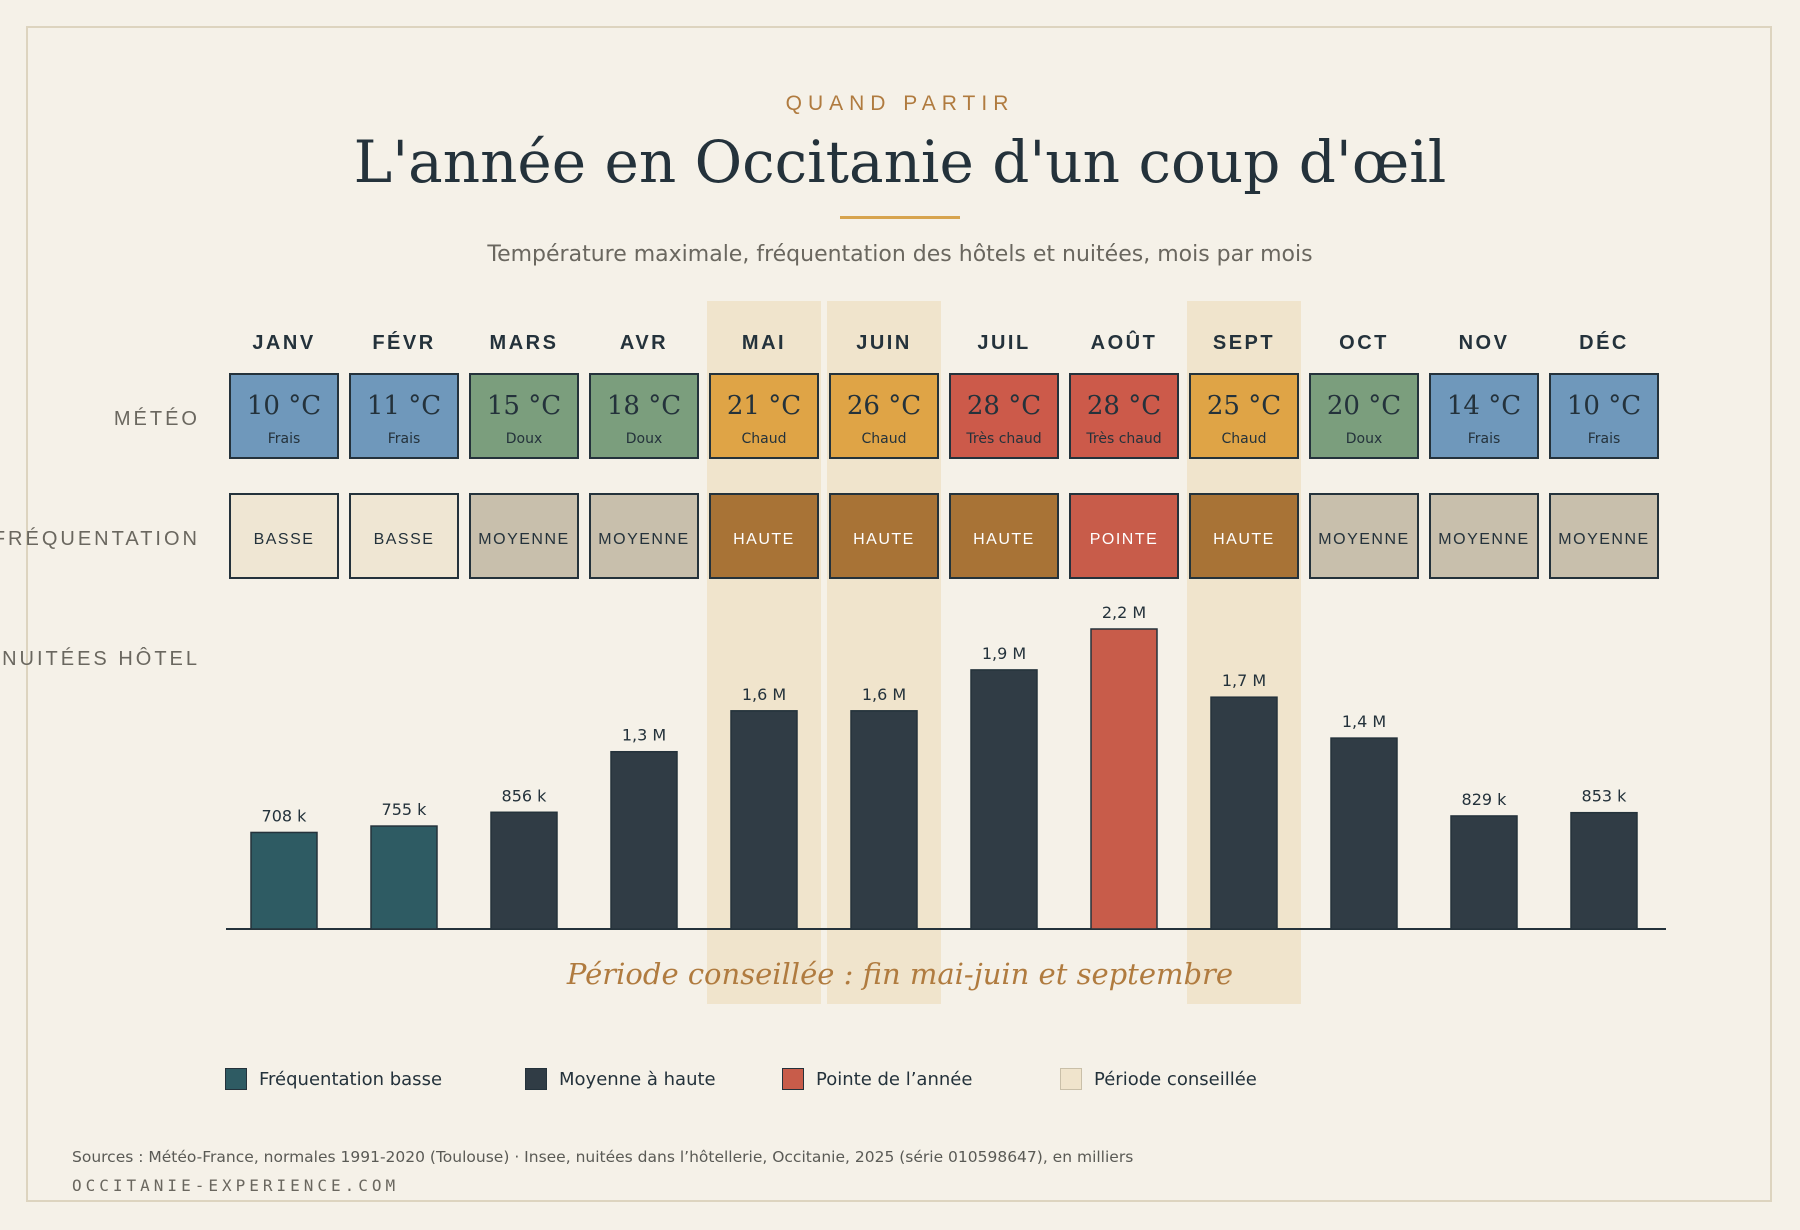 The width and height of the screenshot is (1800, 1230). What do you see at coordinates (900, 162) in the screenshot?
I see `page-title: L'année en Occitanie d'un coup d'œil` at bounding box center [900, 162].